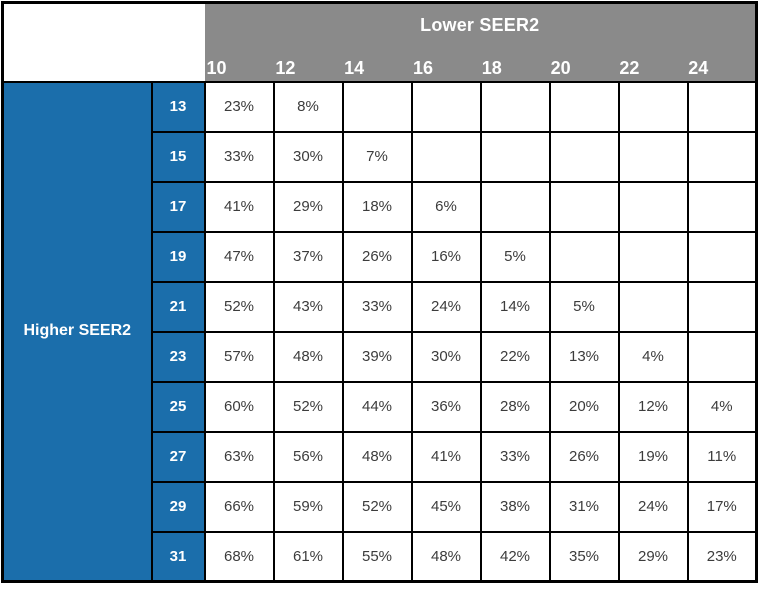  Describe the element at coordinates (178, 456) in the screenshot. I see `row-header-27: 27` at that location.